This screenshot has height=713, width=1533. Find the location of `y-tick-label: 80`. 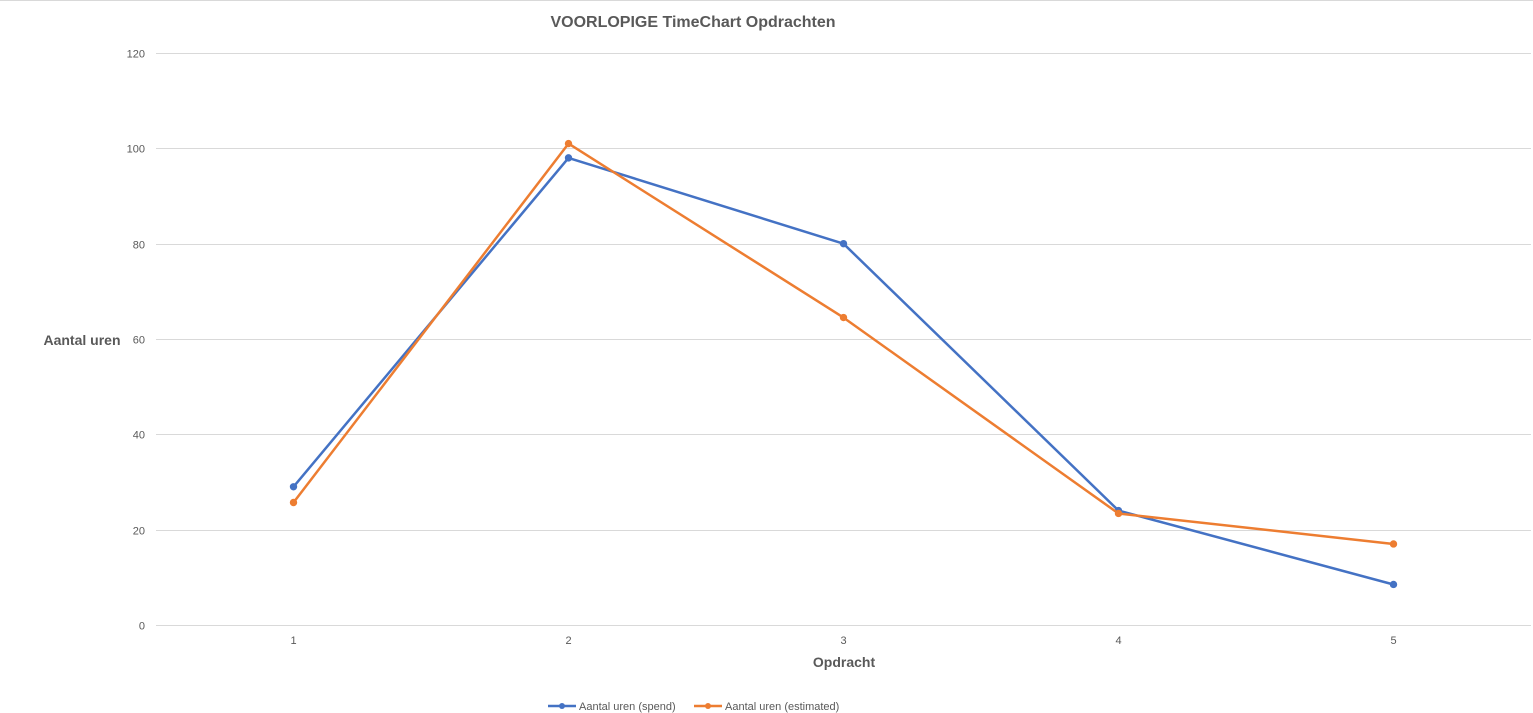

y-tick-label: 80 is located at coordinates (139, 246).